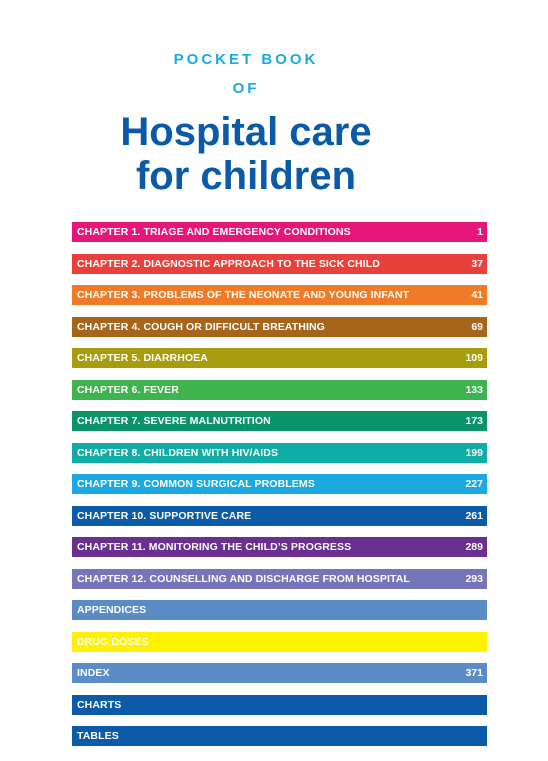  I want to click on toc-item-charts: CHARTS, so click(279, 705).